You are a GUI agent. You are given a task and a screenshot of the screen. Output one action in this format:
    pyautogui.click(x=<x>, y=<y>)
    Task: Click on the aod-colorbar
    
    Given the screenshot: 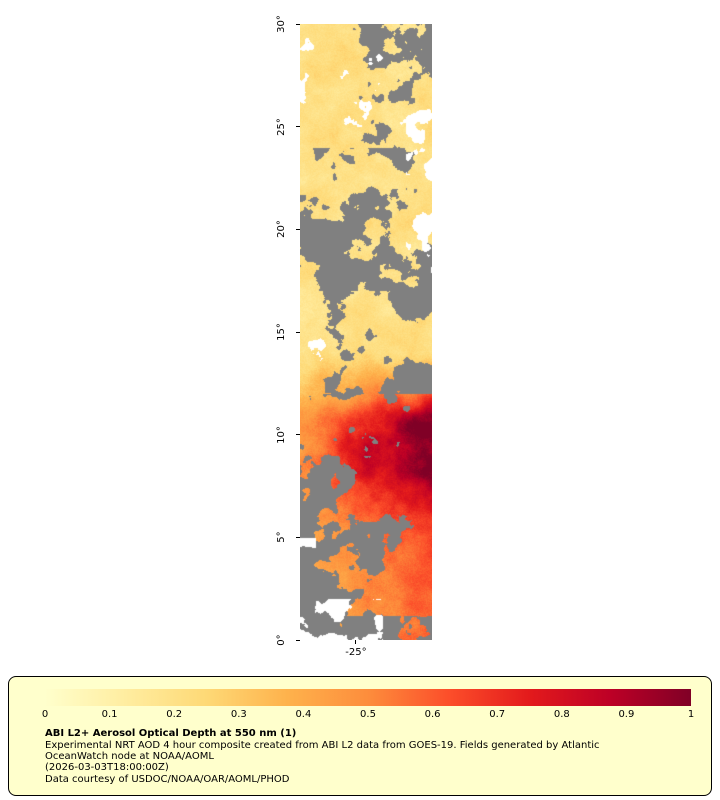 What is the action you would take?
    pyautogui.click(x=368, y=697)
    